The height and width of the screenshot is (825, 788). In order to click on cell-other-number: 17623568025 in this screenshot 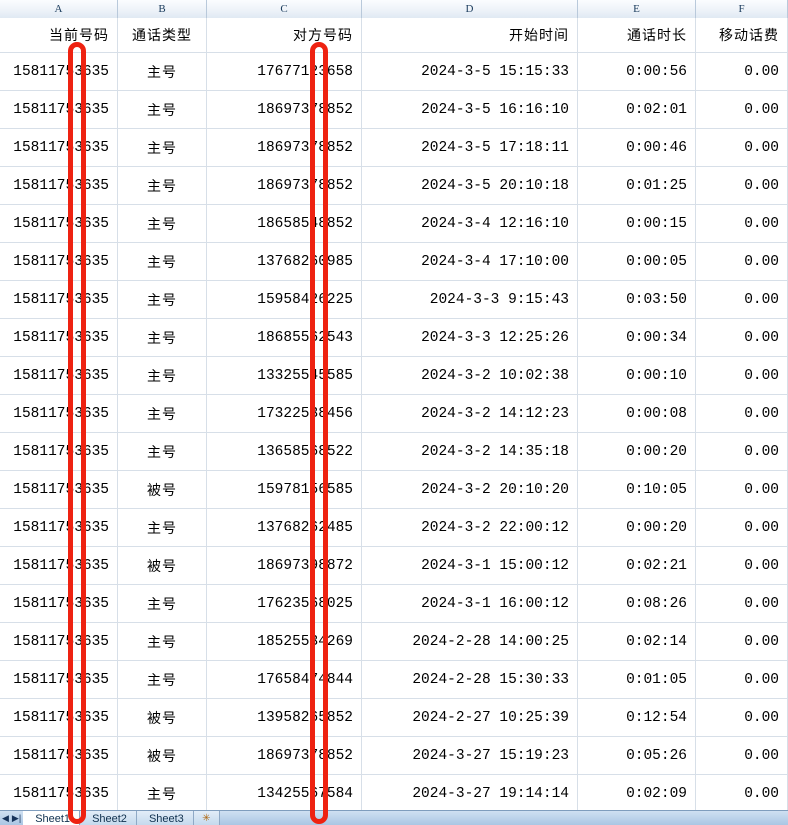, I will do `click(284, 603)`.